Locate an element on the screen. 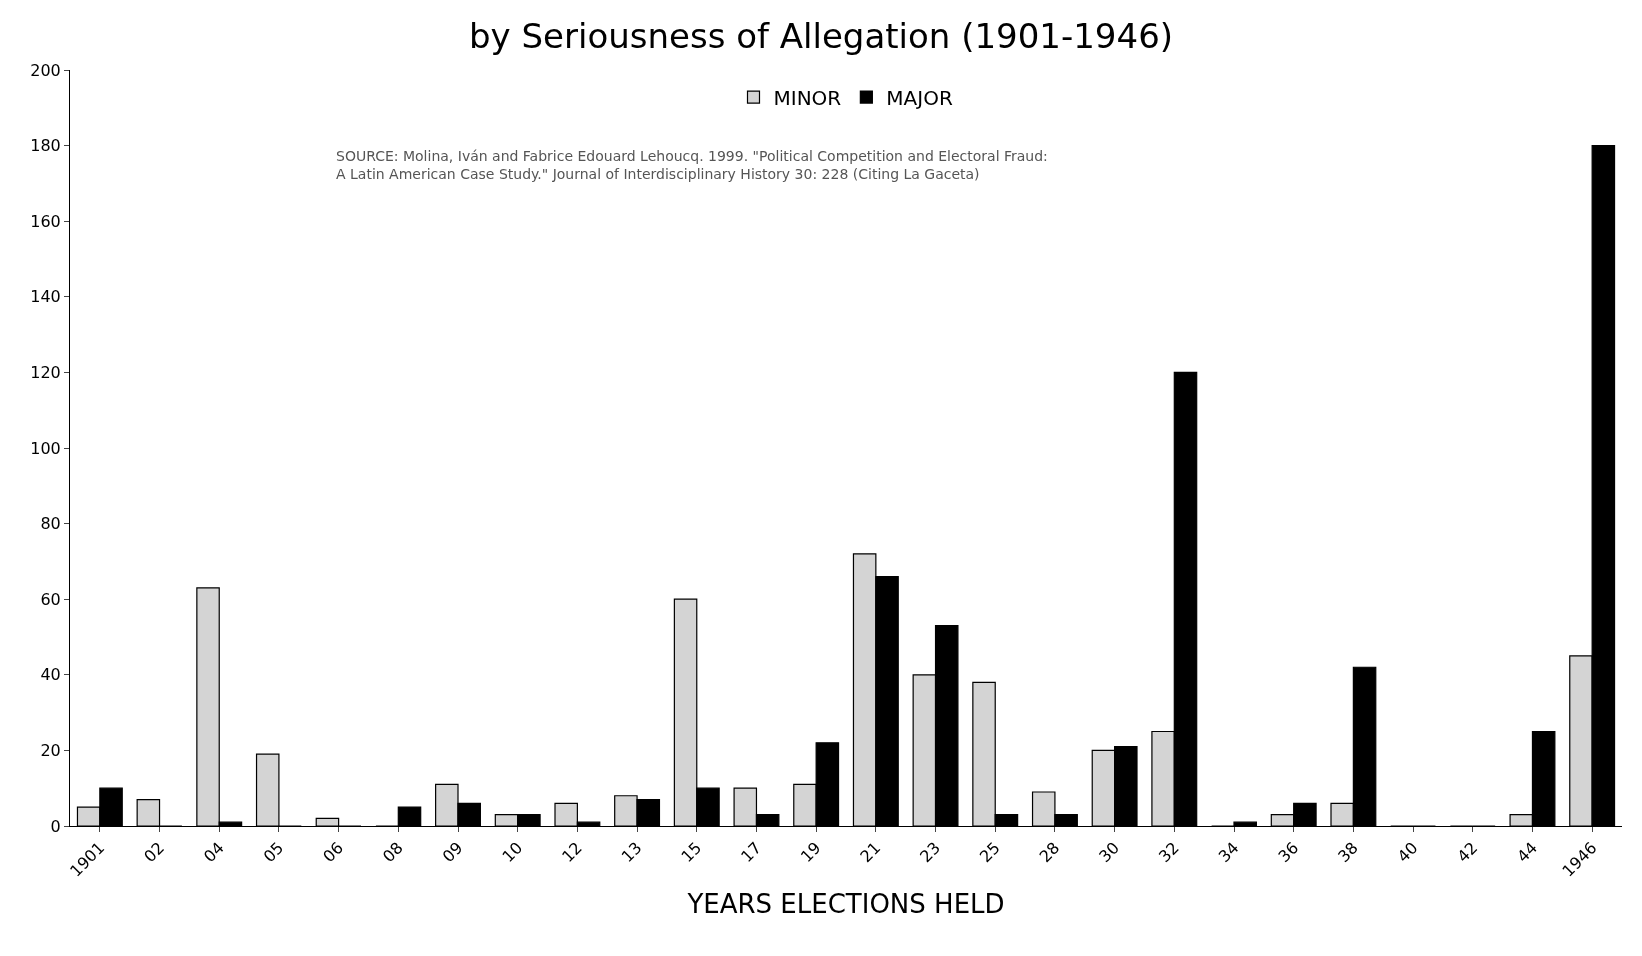 The image size is (1642, 956). x-axis-title: YEARS ELECTIONS HELD is located at coordinates (845, 904).